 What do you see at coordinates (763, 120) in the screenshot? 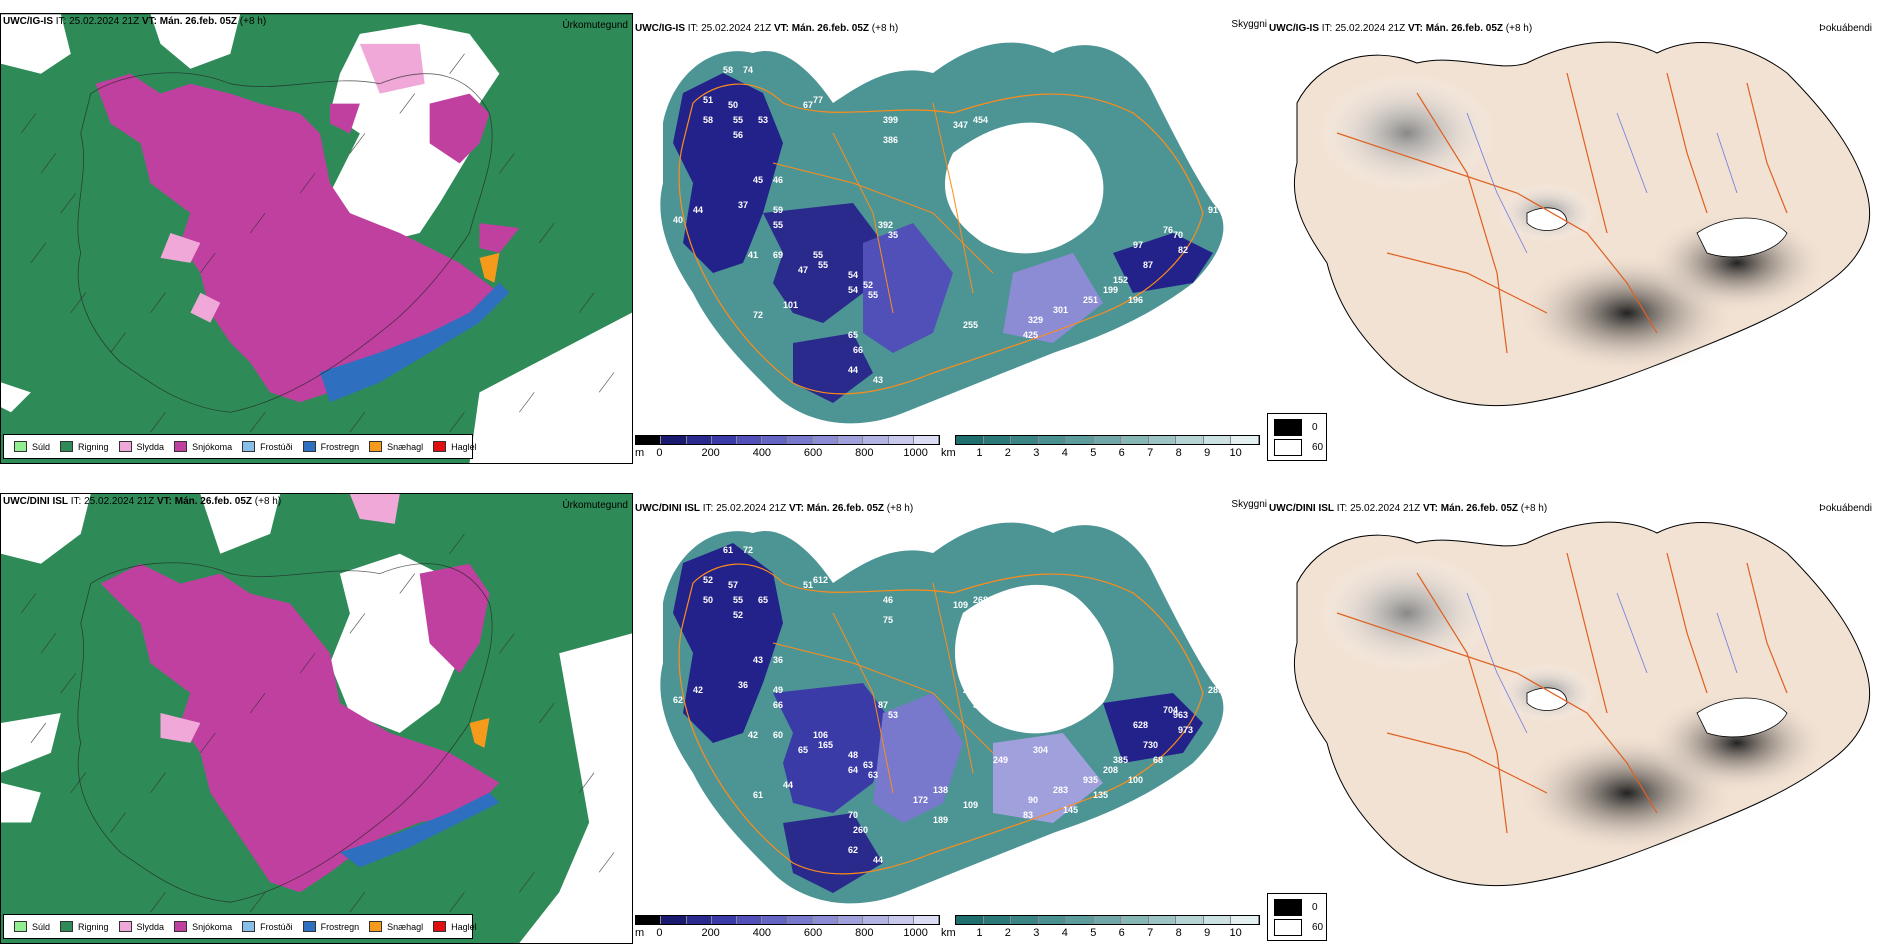
I see `cloud-base-label: 53` at bounding box center [763, 120].